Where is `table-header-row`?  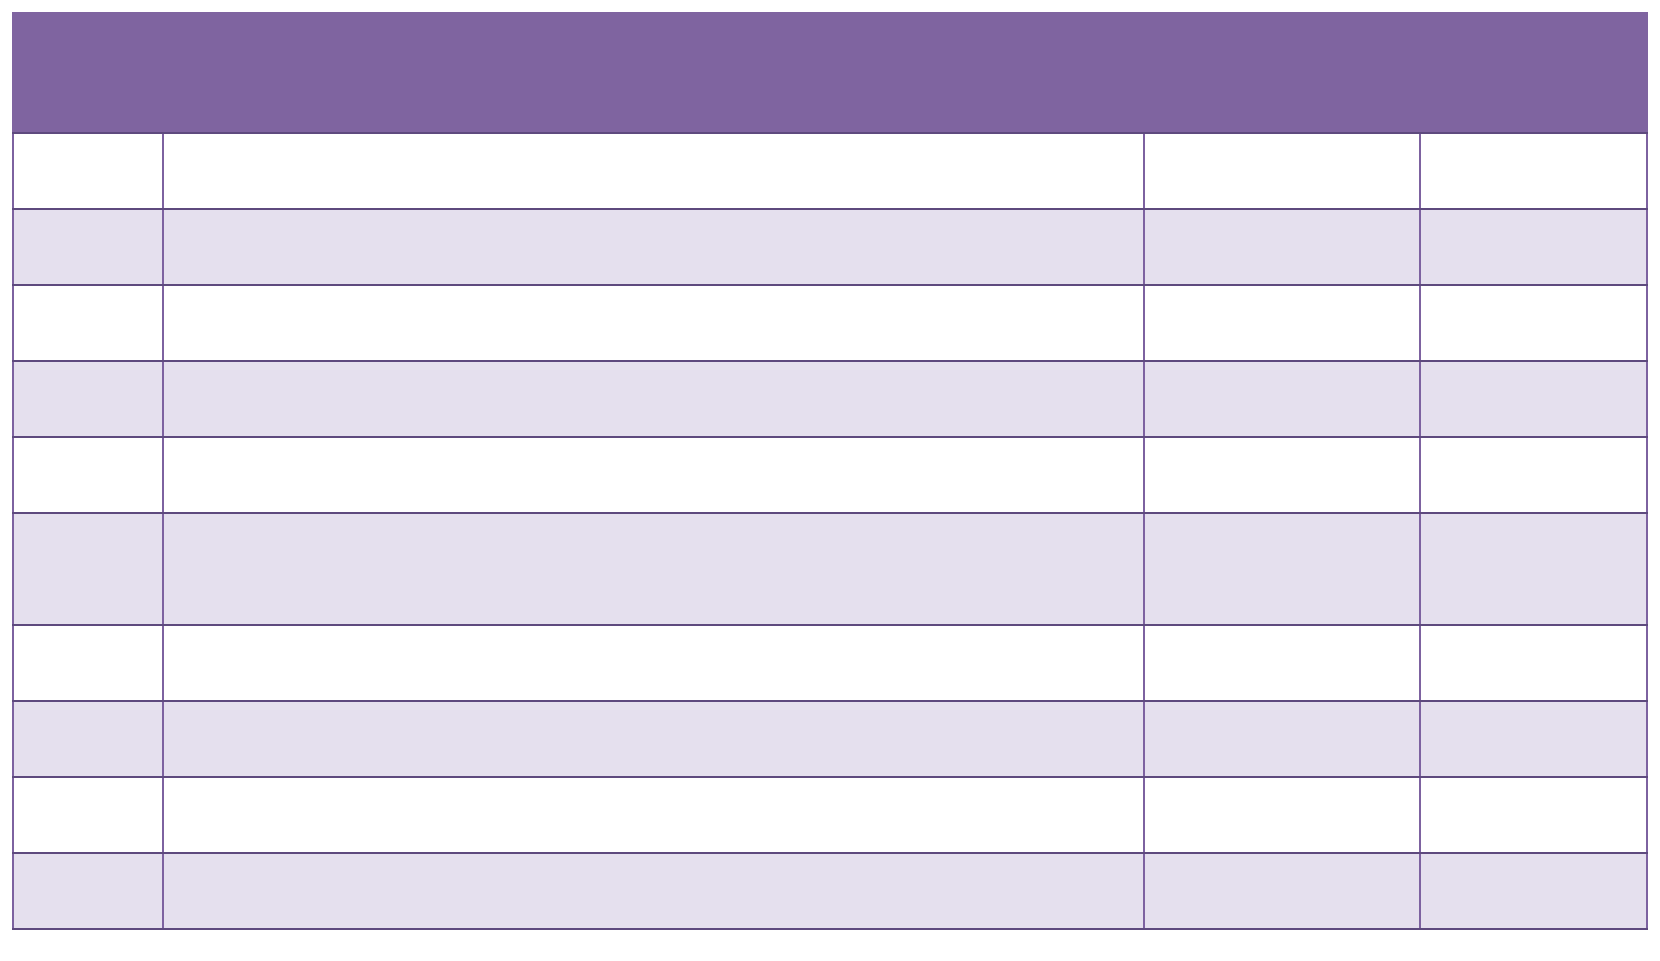 table-header-row is located at coordinates (830, 73).